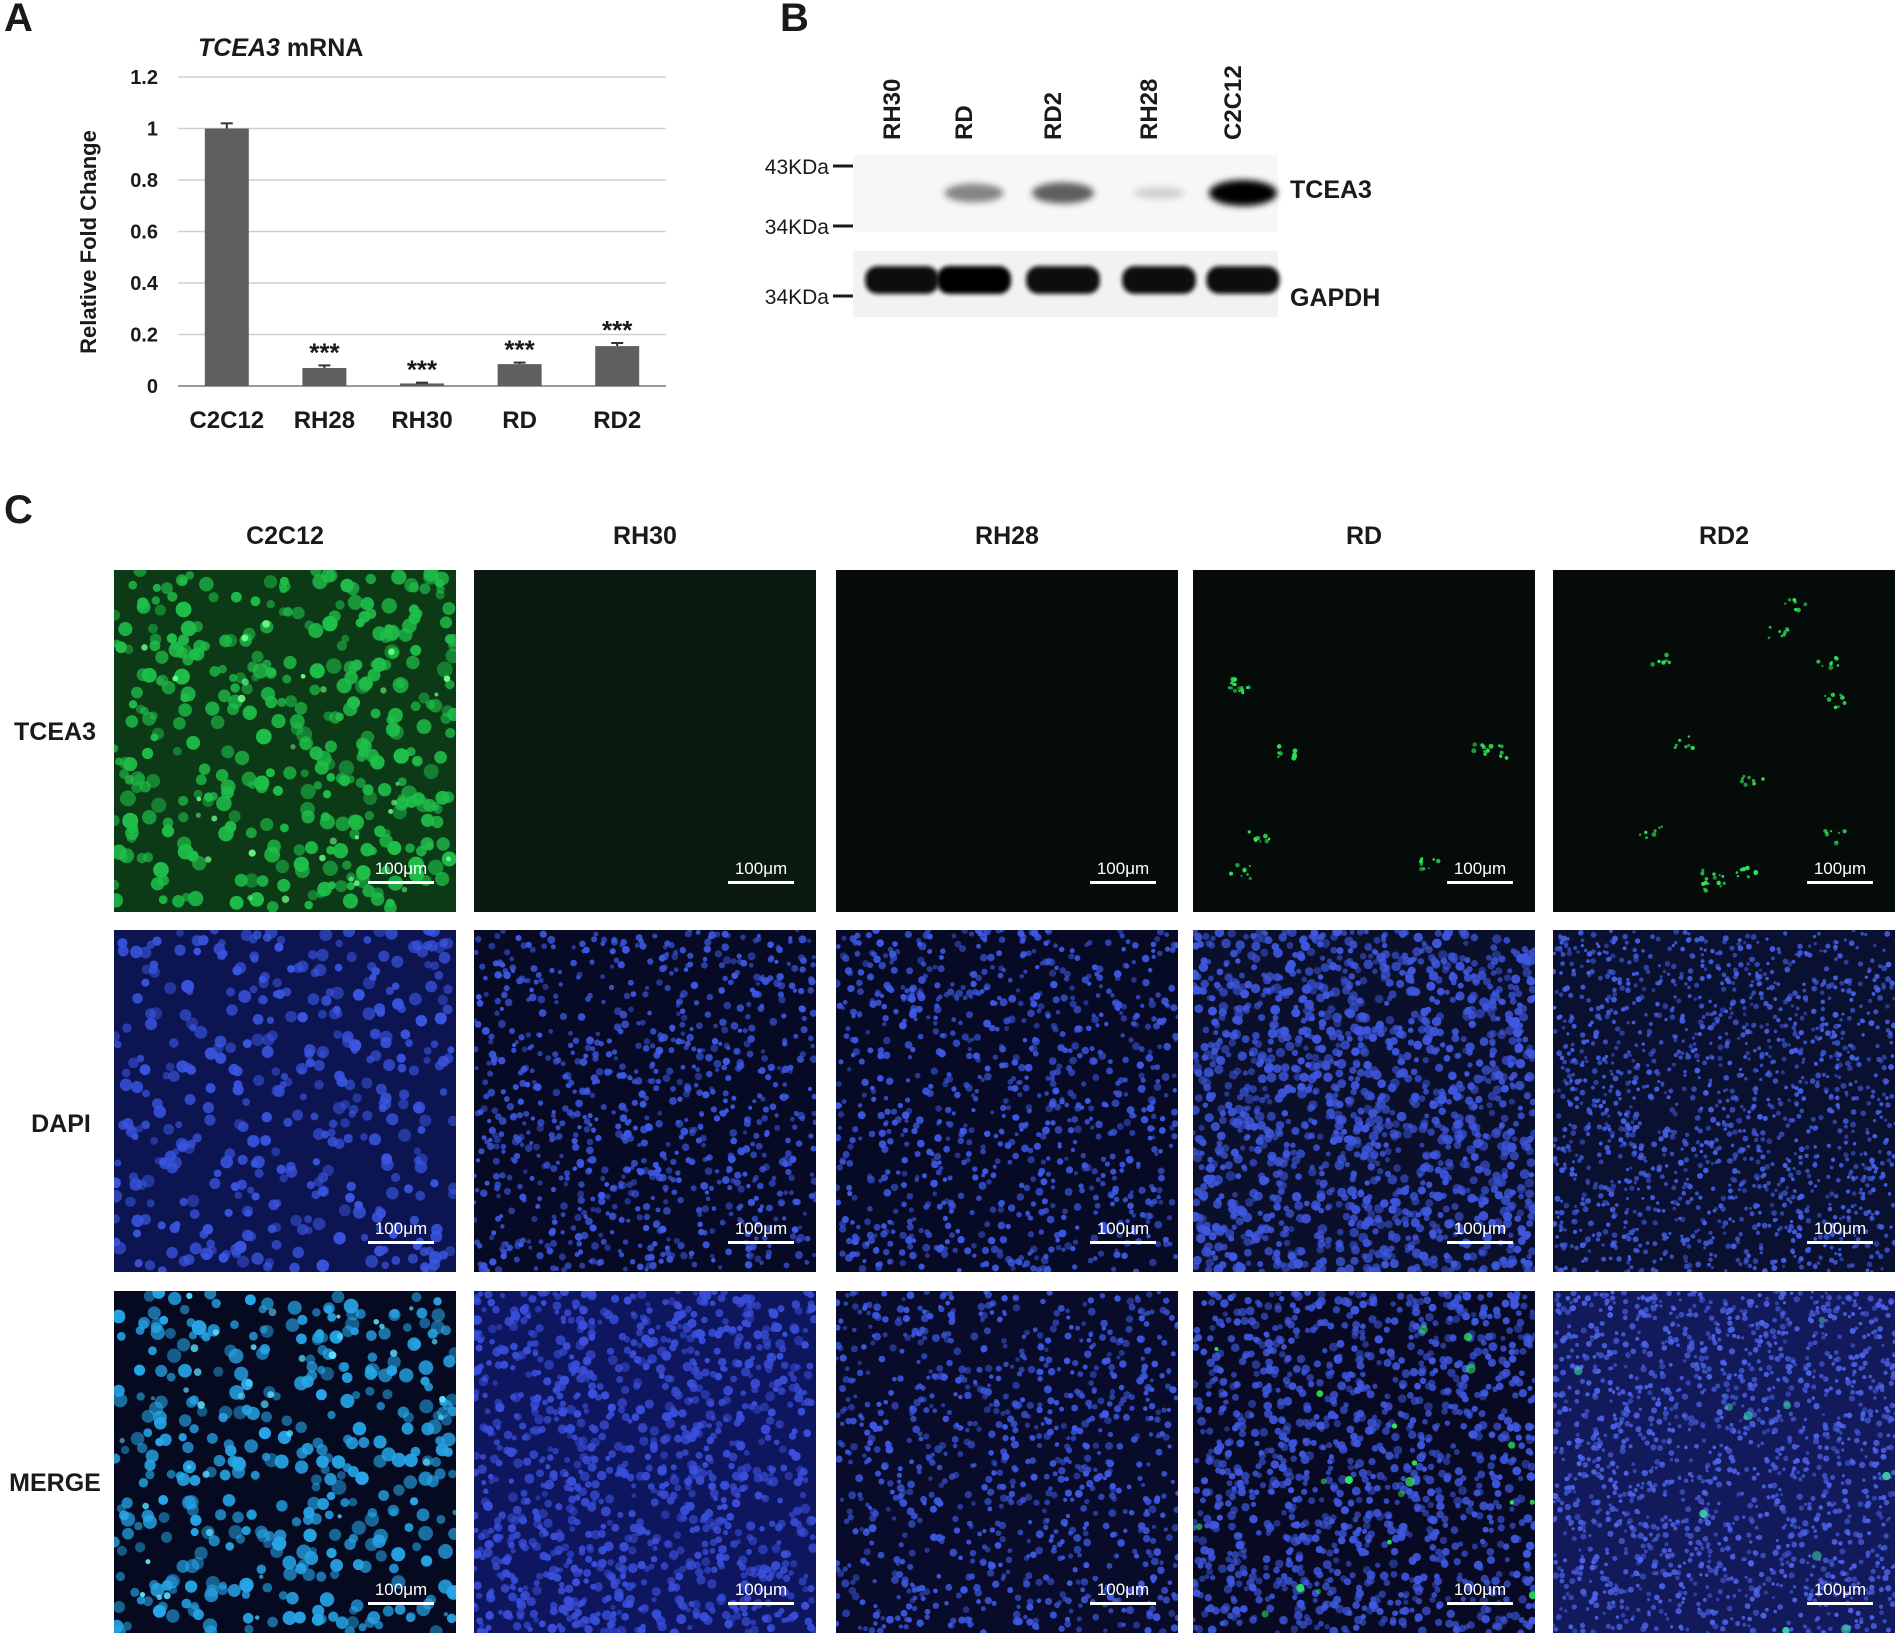 This screenshot has width=1897, height=1634. Describe the element at coordinates (144, 78) in the screenshot. I see `y-tick-label: 1.2` at that location.